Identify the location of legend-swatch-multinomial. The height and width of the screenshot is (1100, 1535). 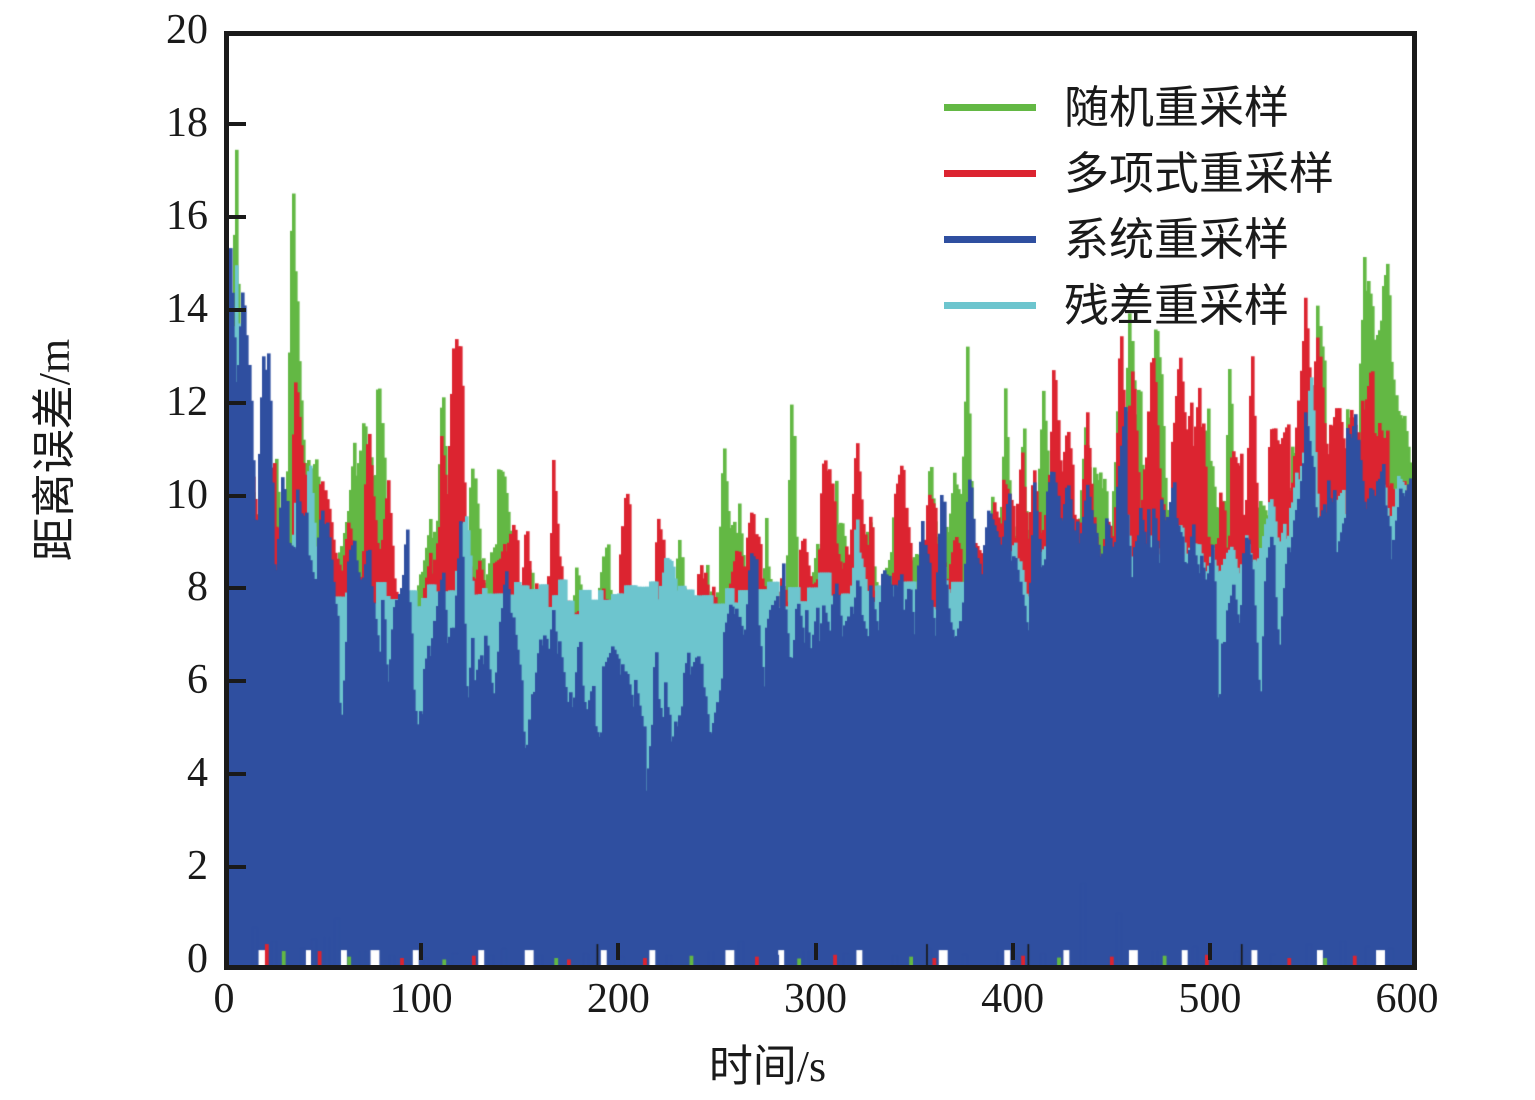
(990, 173).